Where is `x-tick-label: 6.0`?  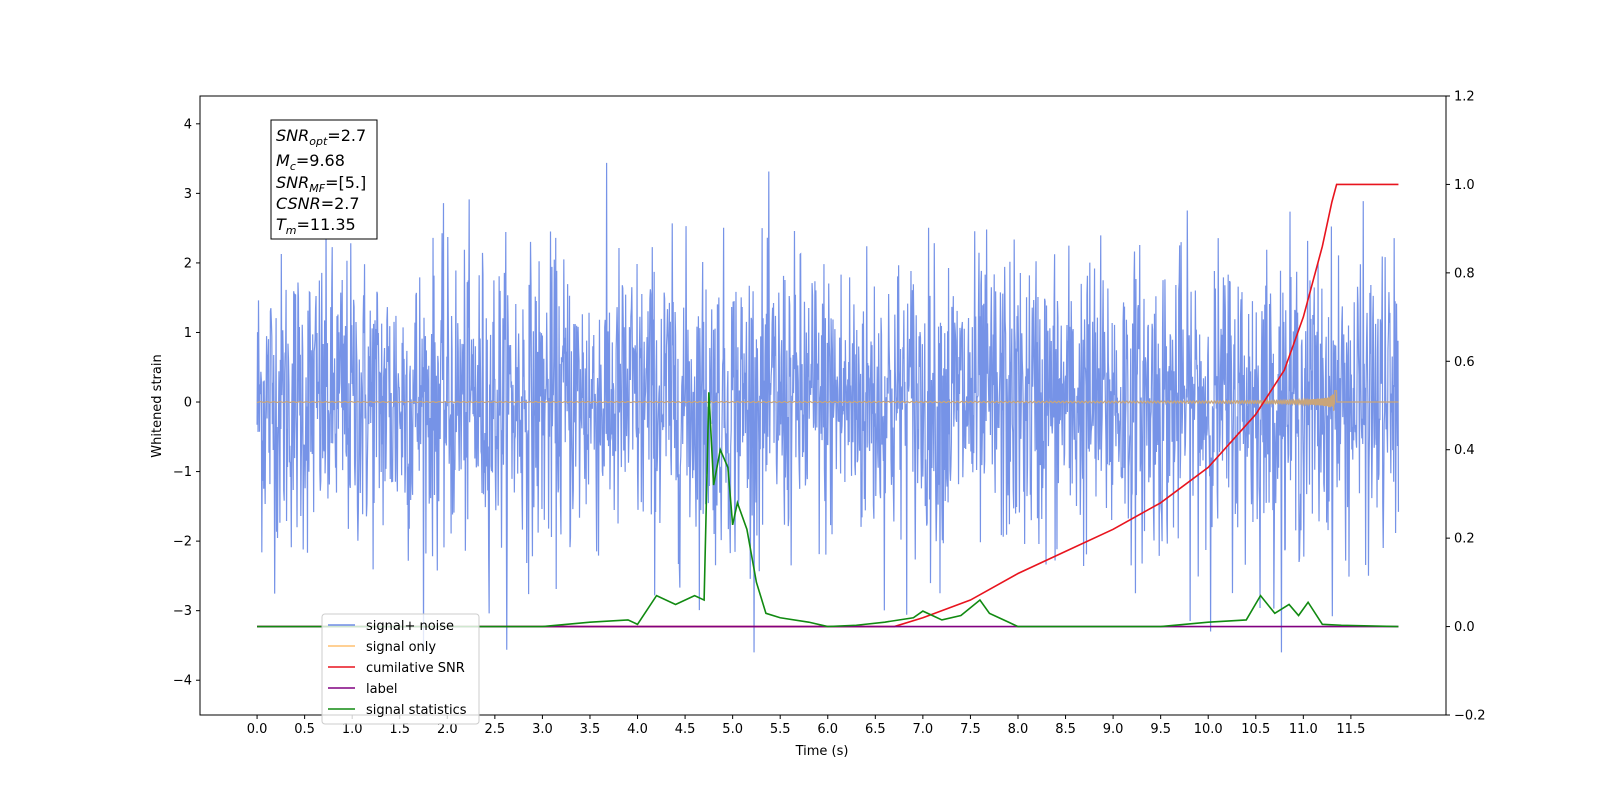
x-tick-label: 6.0 is located at coordinates (827, 729).